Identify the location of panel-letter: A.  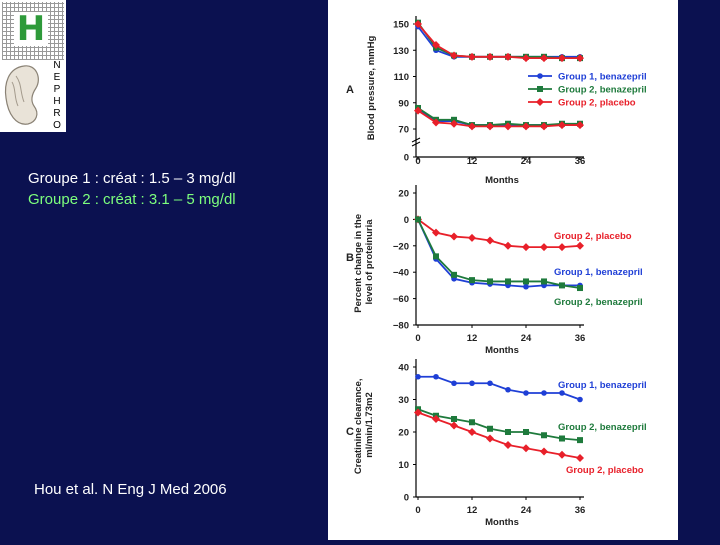
(350, 90).